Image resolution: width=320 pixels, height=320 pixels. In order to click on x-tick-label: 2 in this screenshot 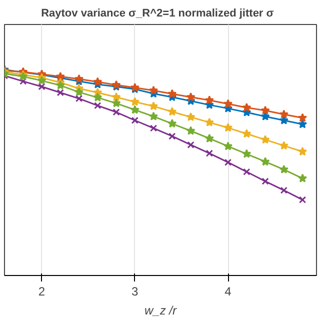, I will do `click(42, 291)`.